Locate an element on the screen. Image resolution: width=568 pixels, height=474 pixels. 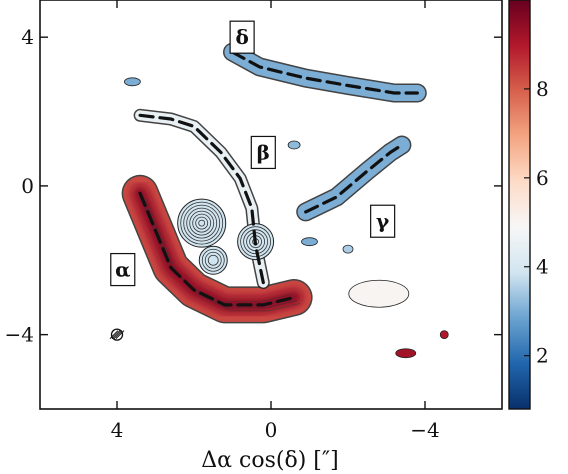
y-tick-label: −4 is located at coordinates (19, 335).